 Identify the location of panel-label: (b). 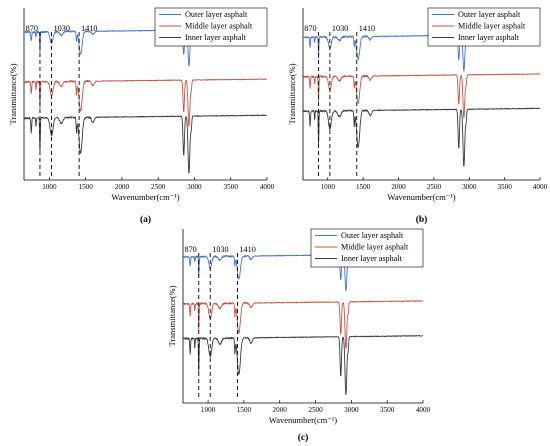
(422, 219).